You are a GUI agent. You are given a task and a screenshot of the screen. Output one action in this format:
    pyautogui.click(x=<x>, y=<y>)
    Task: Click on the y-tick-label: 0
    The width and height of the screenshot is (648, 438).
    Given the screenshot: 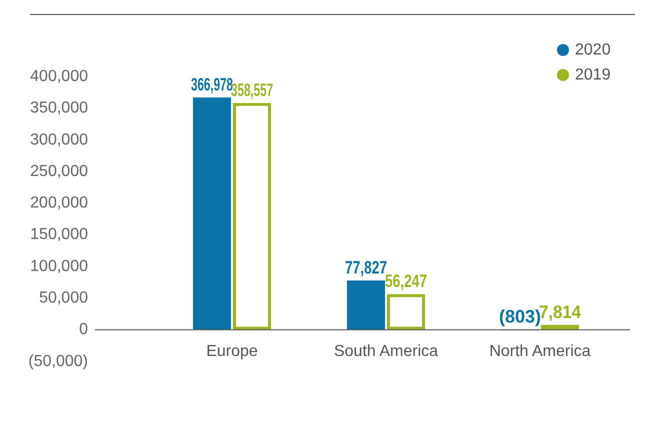 What is the action you would take?
    pyautogui.click(x=83, y=329)
    